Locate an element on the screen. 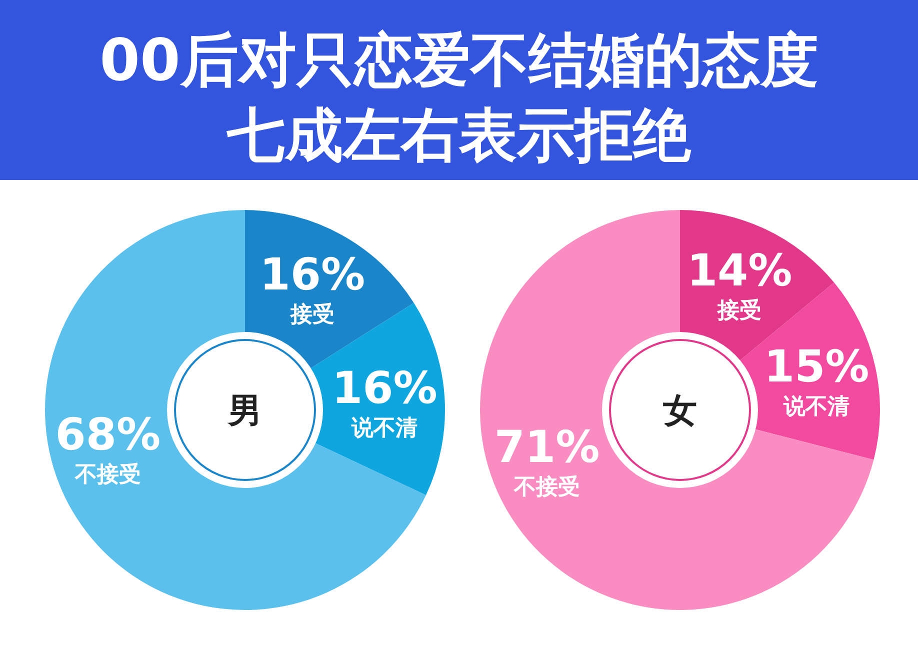 This screenshot has width=918, height=669. value-label: 71% is located at coordinates (547, 447).